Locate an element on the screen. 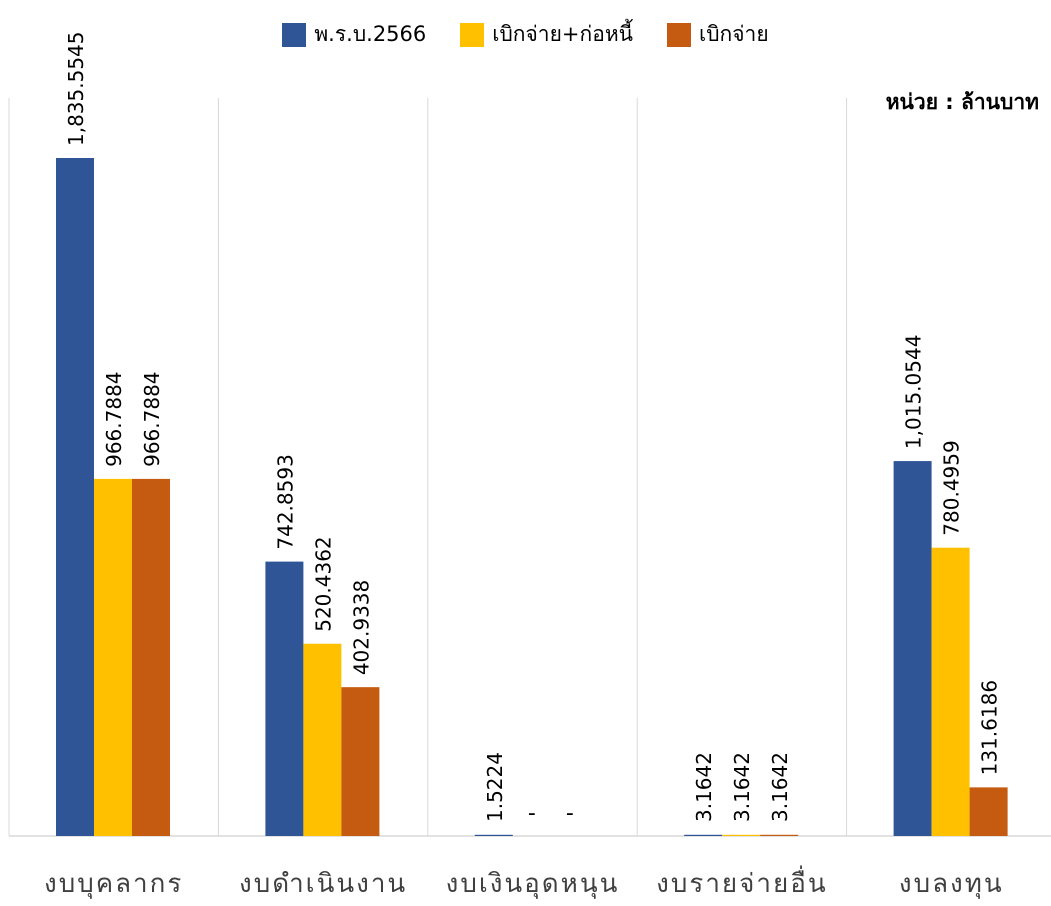  legend-item-disbursed: เบิกจ่าย is located at coordinates (718, 34).